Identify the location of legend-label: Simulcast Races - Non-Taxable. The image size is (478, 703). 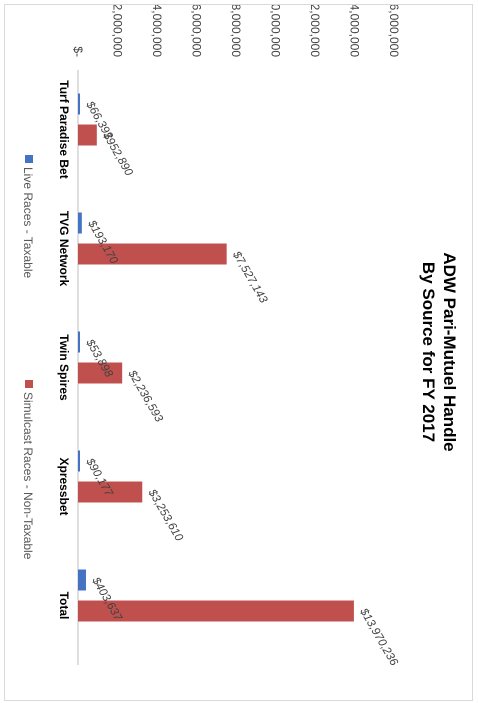
(28, 476).